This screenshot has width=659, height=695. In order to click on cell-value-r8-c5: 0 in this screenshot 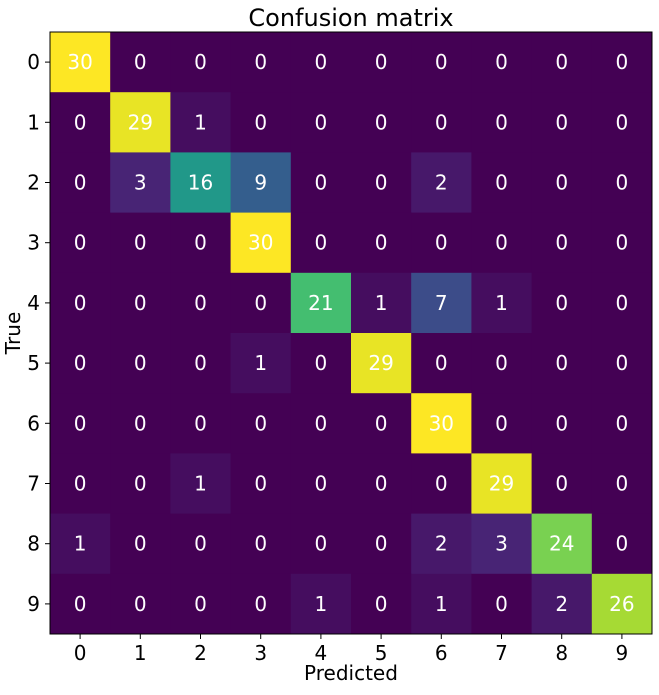, I will do `click(381, 544)`.